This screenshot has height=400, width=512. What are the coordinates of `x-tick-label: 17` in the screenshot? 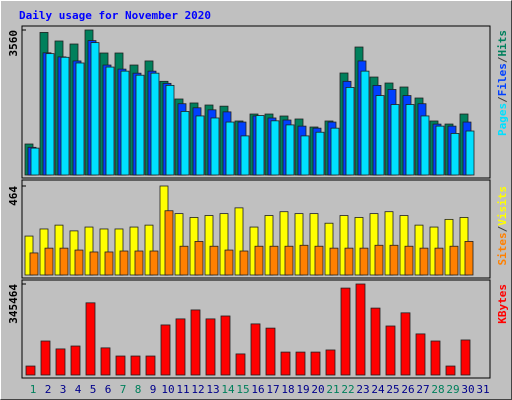 It's located at (272, 389).